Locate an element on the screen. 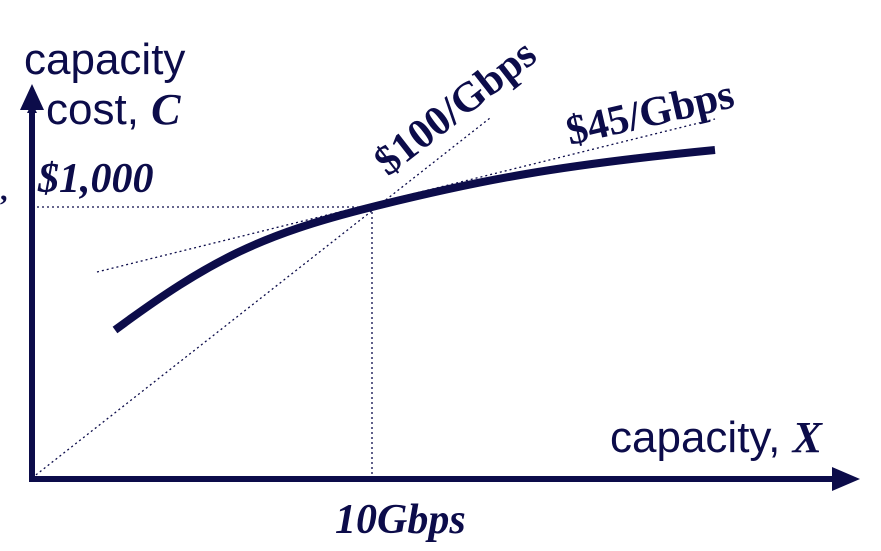 This screenshot has height=551, width=881. y-value-label: $1,000 is located at coordinates (95, 179).